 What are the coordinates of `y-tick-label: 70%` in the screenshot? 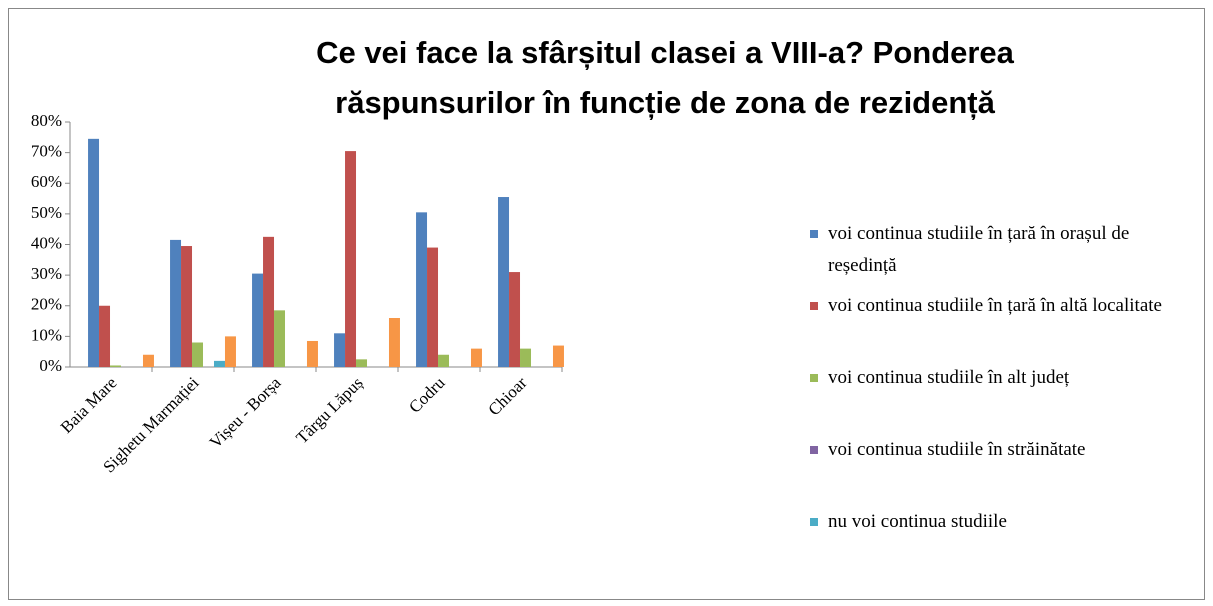 It's located at (46, 151).